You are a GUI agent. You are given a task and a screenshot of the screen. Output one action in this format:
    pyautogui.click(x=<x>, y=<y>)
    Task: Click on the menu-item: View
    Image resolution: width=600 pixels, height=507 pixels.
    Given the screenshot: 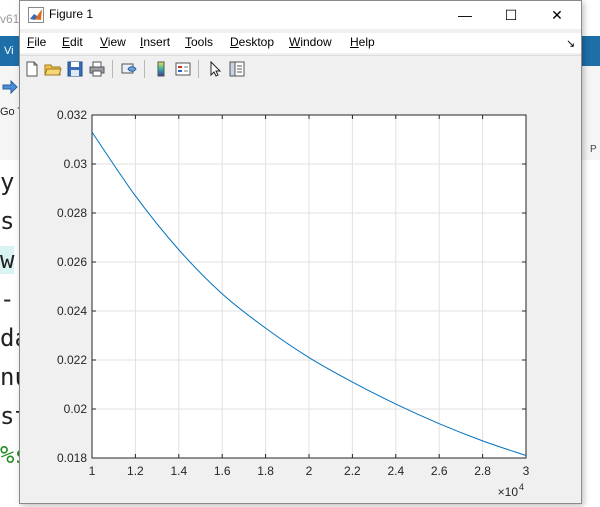 What is the action you would take?
    pyautogui.click(x=113, y=42)
    